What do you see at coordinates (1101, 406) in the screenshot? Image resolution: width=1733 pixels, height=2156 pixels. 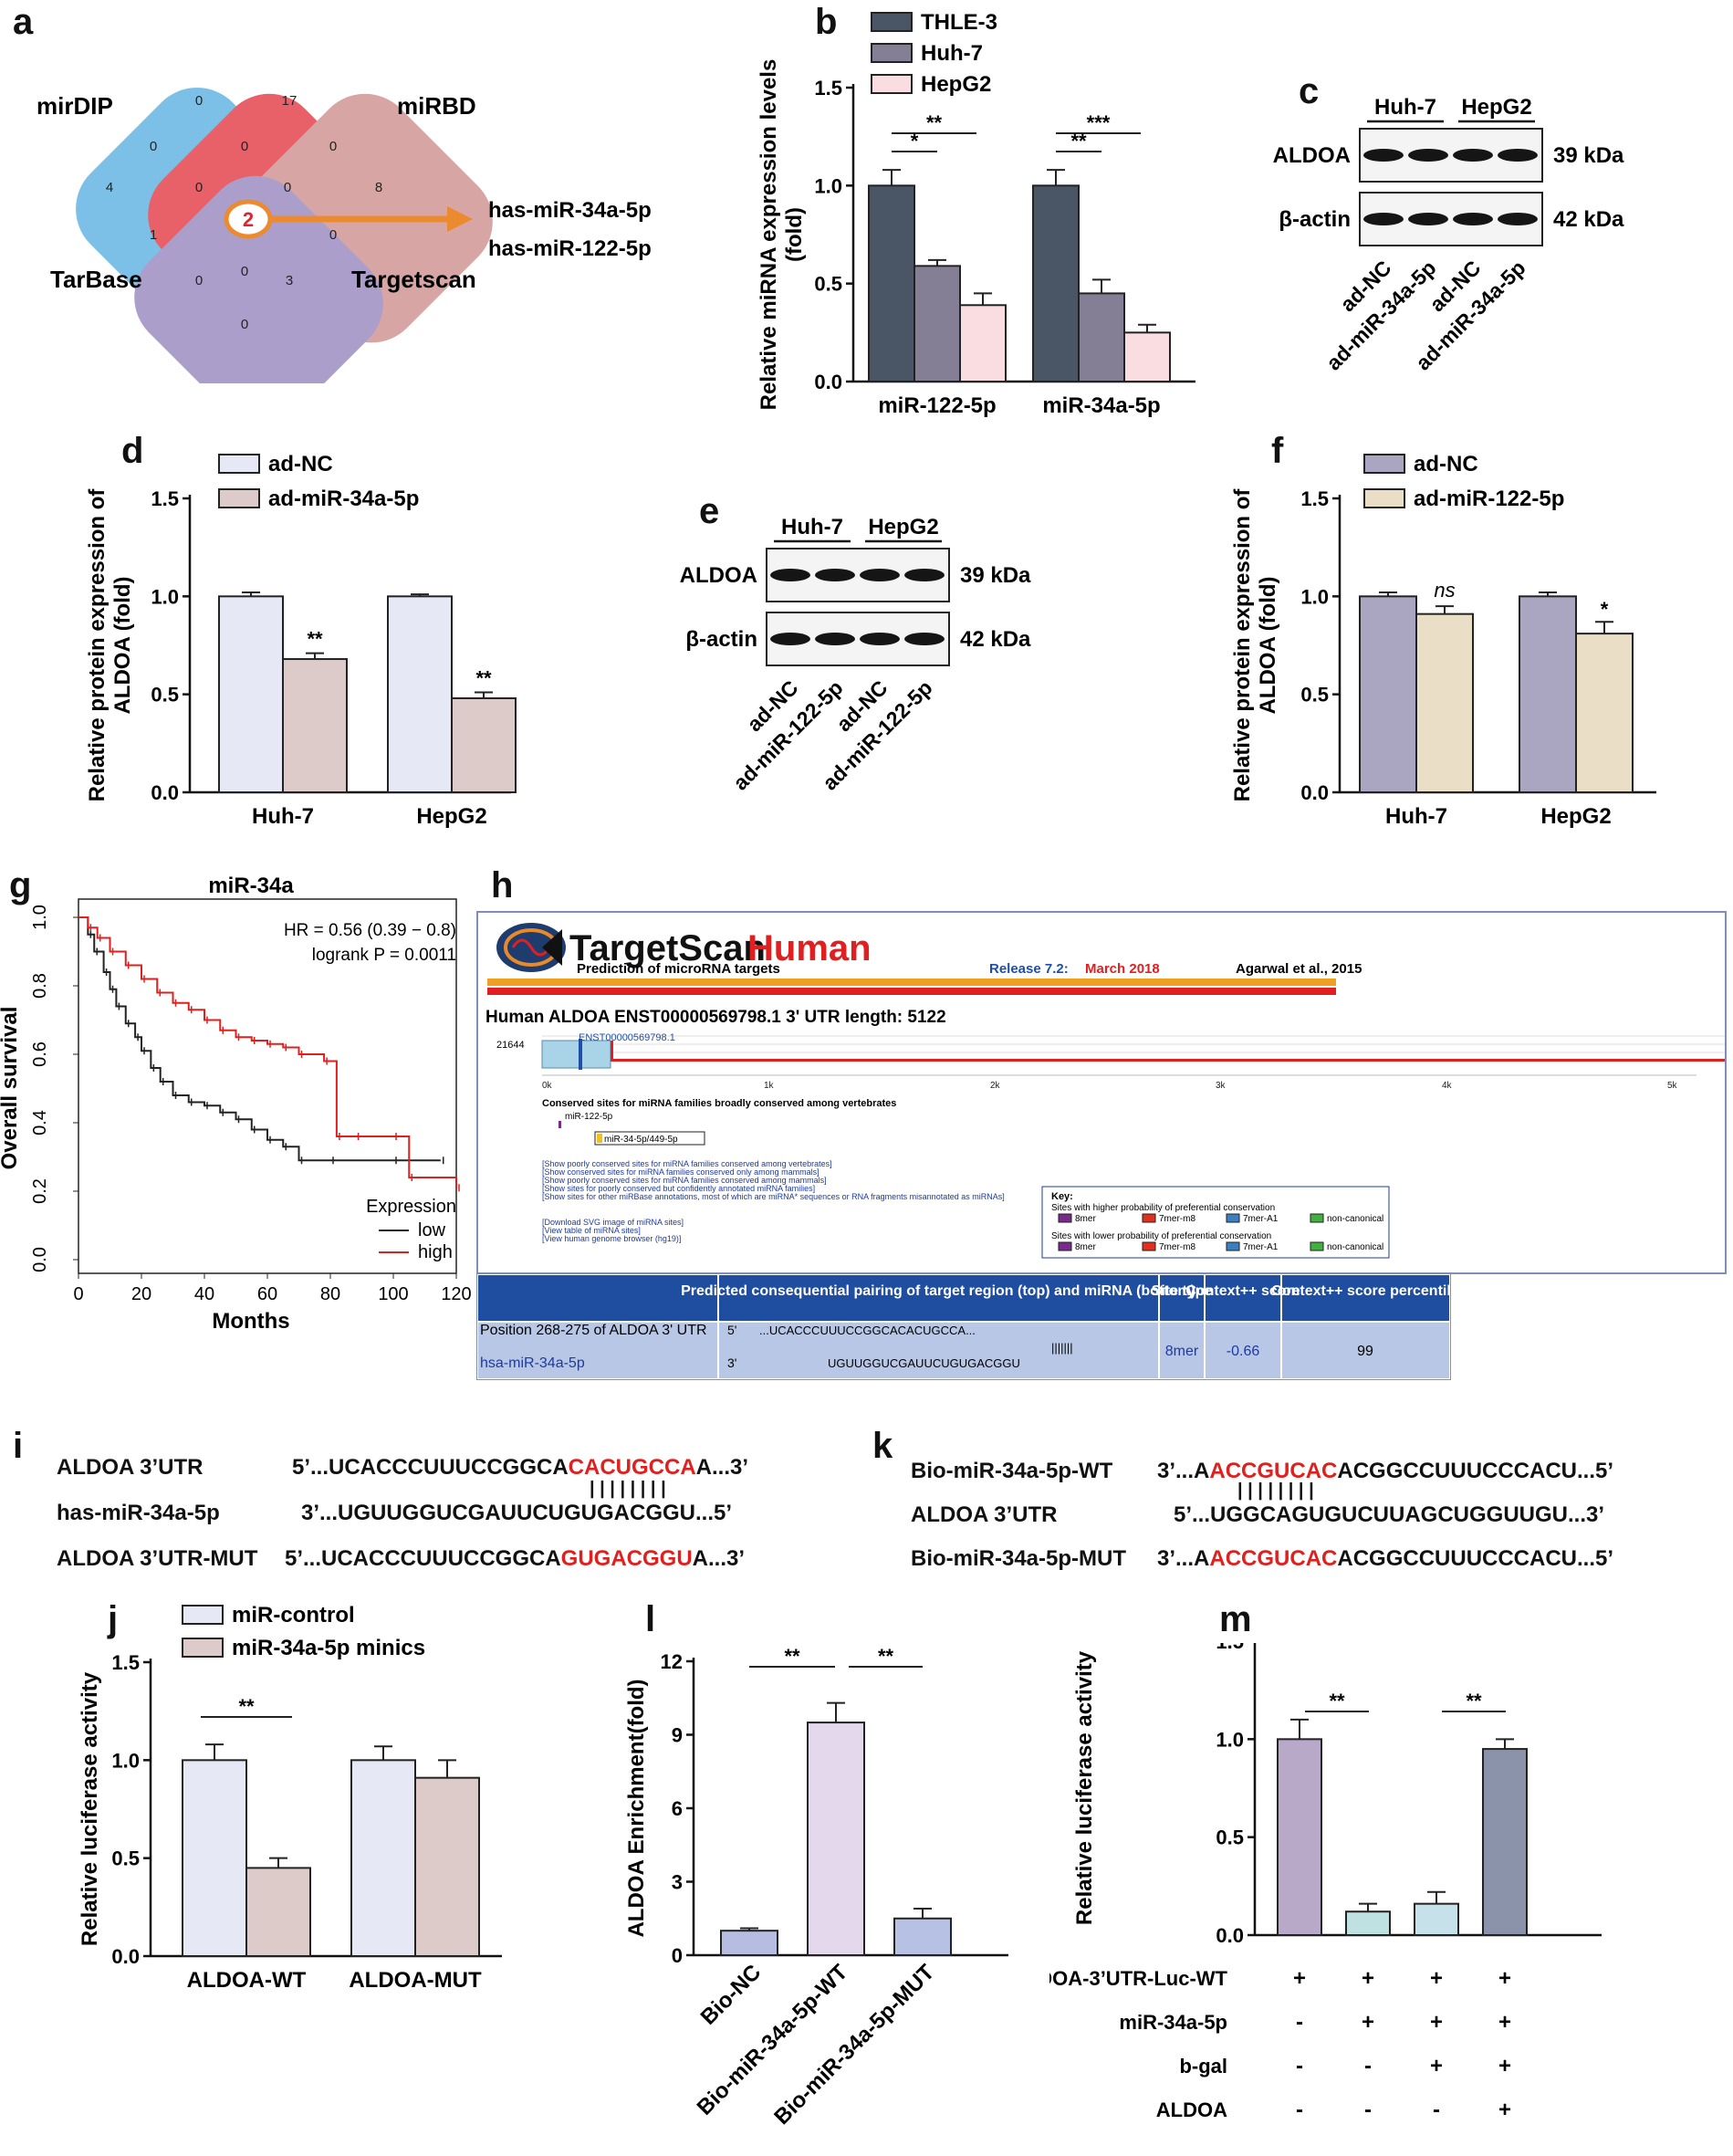 I see `x-tick-label: miR-34a-5p` at bounding box center [1101, 406].